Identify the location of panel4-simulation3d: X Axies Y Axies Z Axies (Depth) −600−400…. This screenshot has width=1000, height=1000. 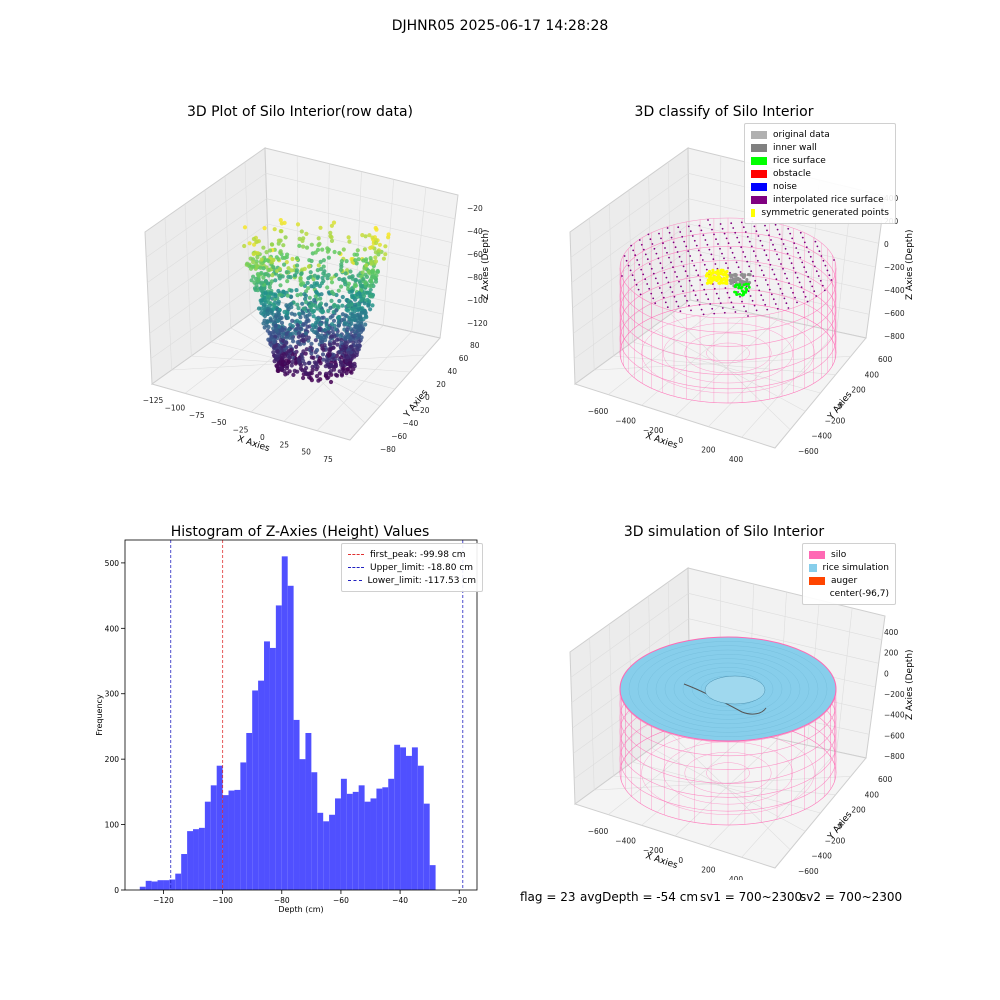
(742, 723).